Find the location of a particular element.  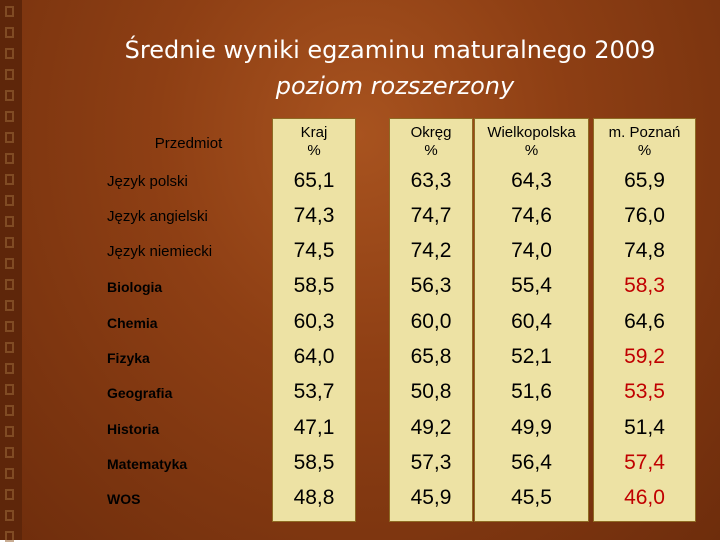

column-header-name: m. Poznań is located at coordinates (644, 132).